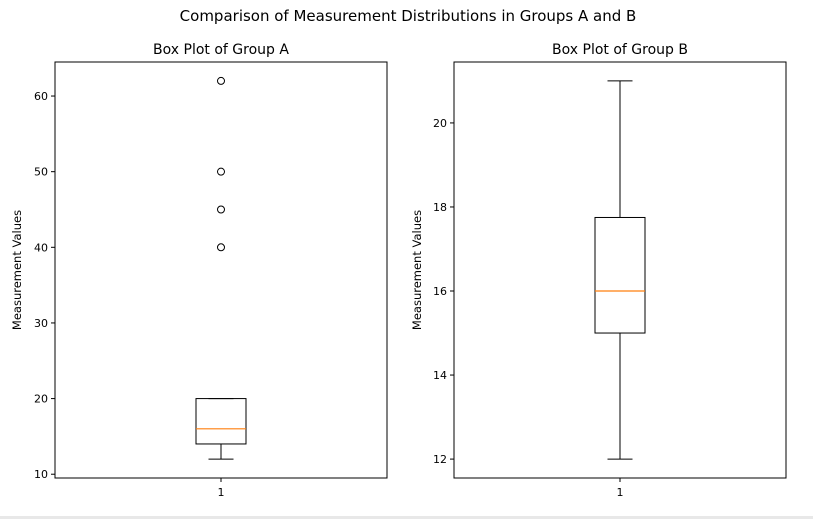 Image resolution: width=813 pixels, height=519 pixels. I want to click on y-axis-label-group-b: Measurement Values, so click(417, 270).